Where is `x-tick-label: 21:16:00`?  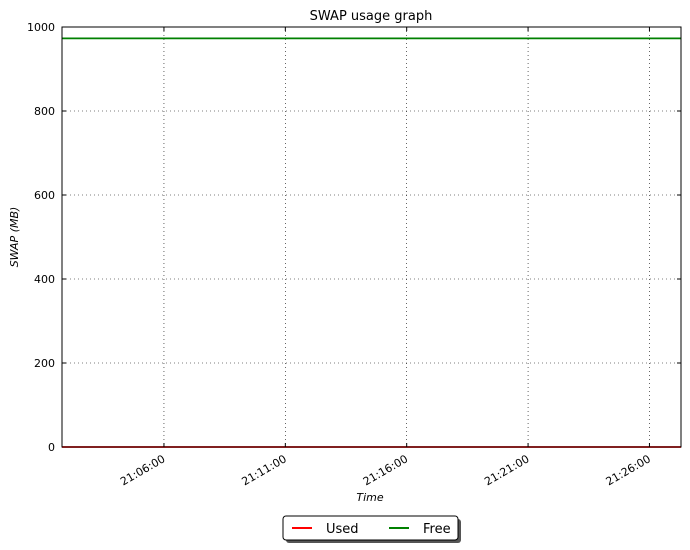 x-tick-label: 21:16:00 is located at coordinates (385, 470).